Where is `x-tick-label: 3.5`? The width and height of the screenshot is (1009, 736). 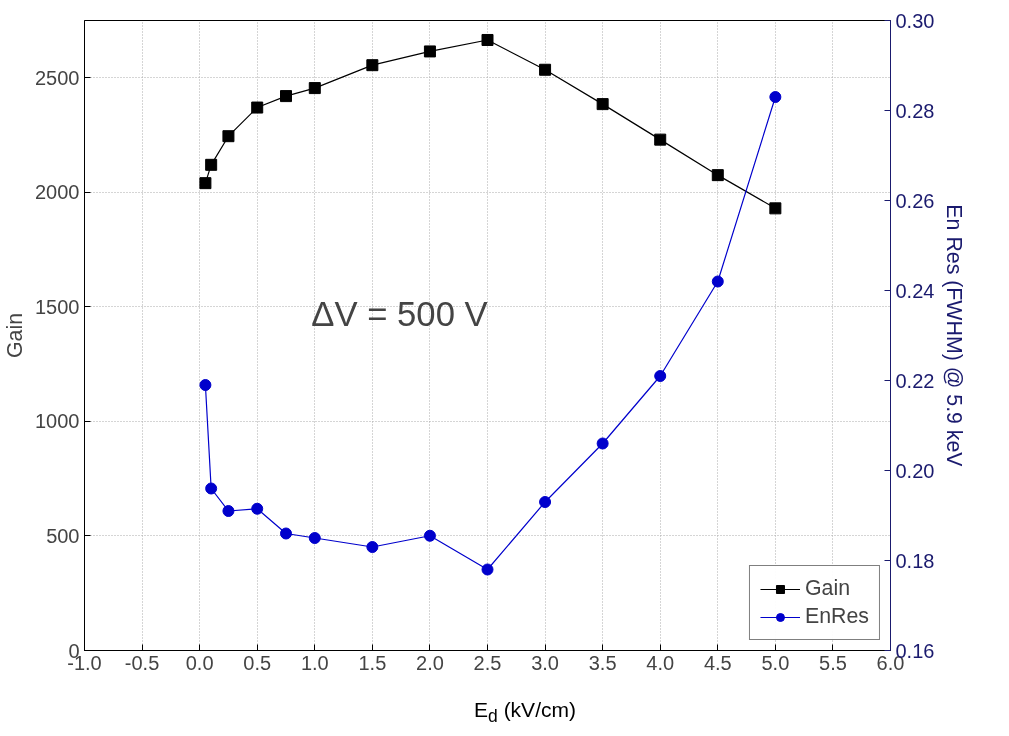
x-tick-label: 3.5 is located at coordinates (602, 662).